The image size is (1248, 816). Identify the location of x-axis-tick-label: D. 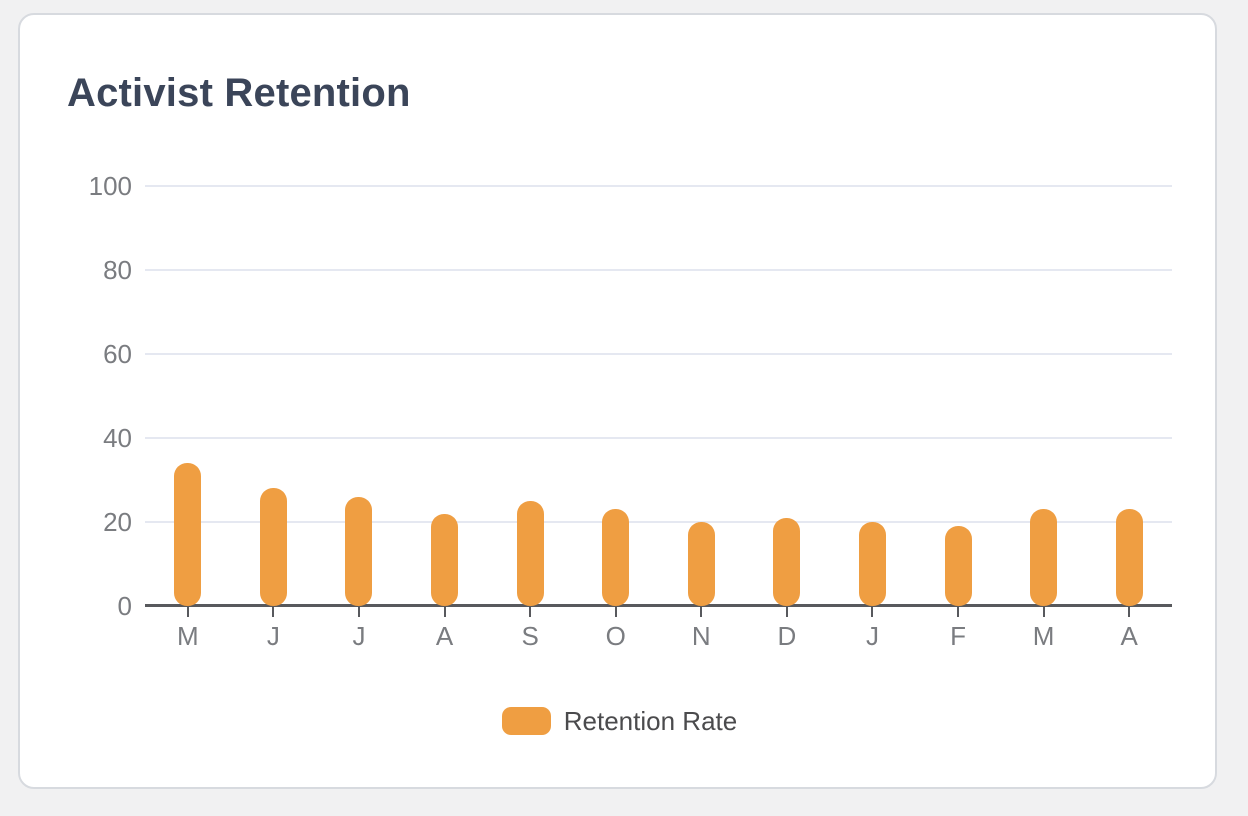
(787, 636).